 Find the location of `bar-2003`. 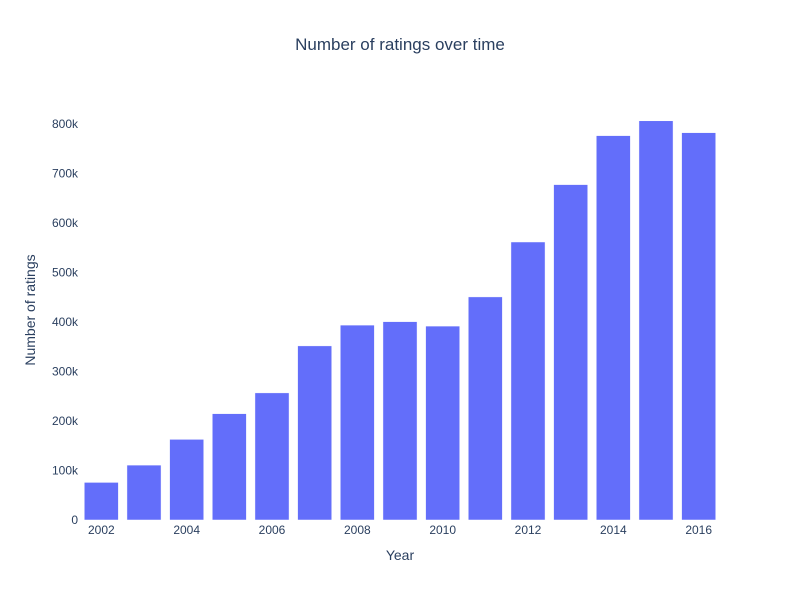

bar-2003 is located at coordinates (144, 492).